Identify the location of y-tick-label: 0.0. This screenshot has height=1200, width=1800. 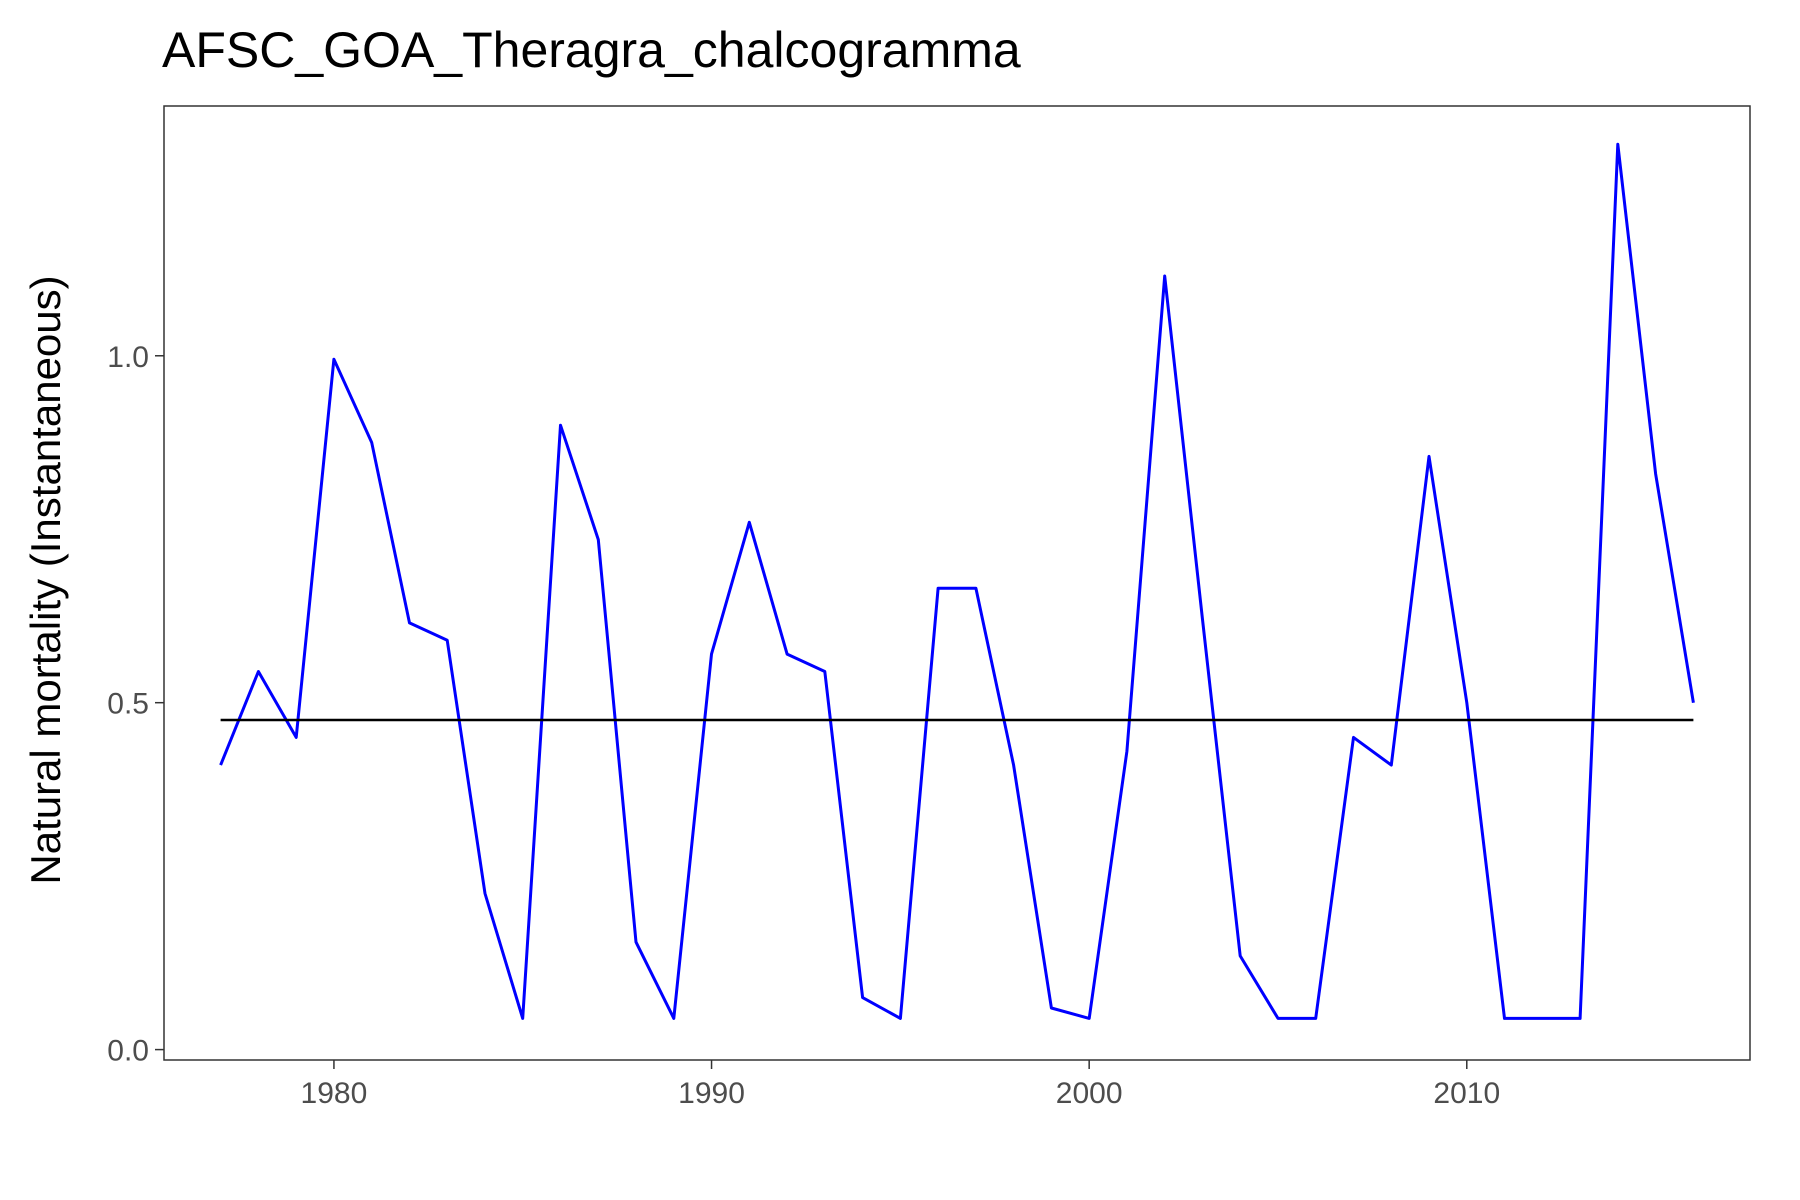
(128, 1051).